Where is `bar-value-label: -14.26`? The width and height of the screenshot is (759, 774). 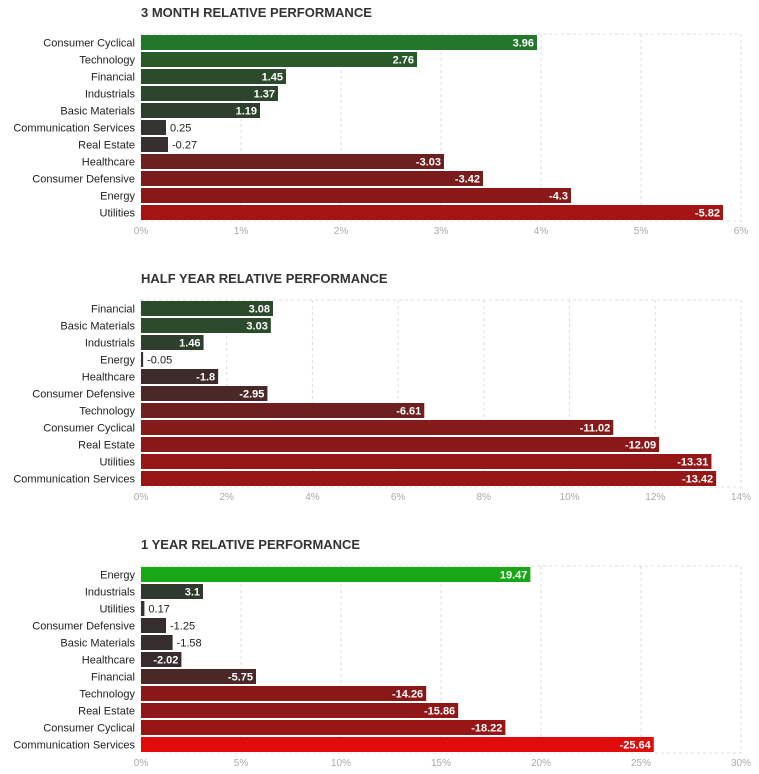 bar-value-label: -14.26 is located at coordinates (407, 695).